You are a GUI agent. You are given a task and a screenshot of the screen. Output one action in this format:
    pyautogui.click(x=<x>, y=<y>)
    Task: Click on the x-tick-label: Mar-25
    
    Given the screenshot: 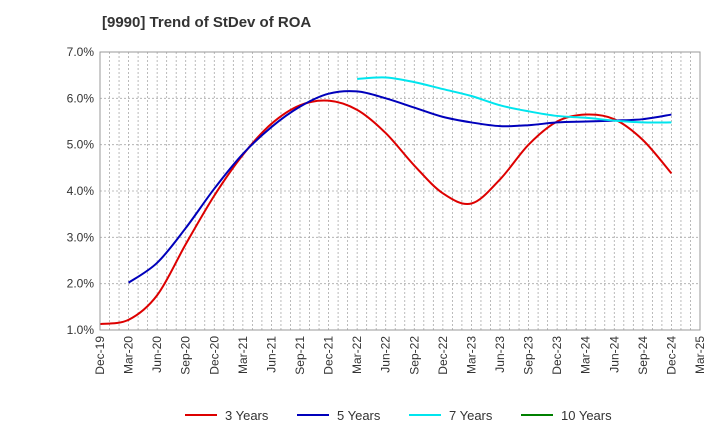 What is the action you would take?
    pyautogui.click(x=700, y=355)
    